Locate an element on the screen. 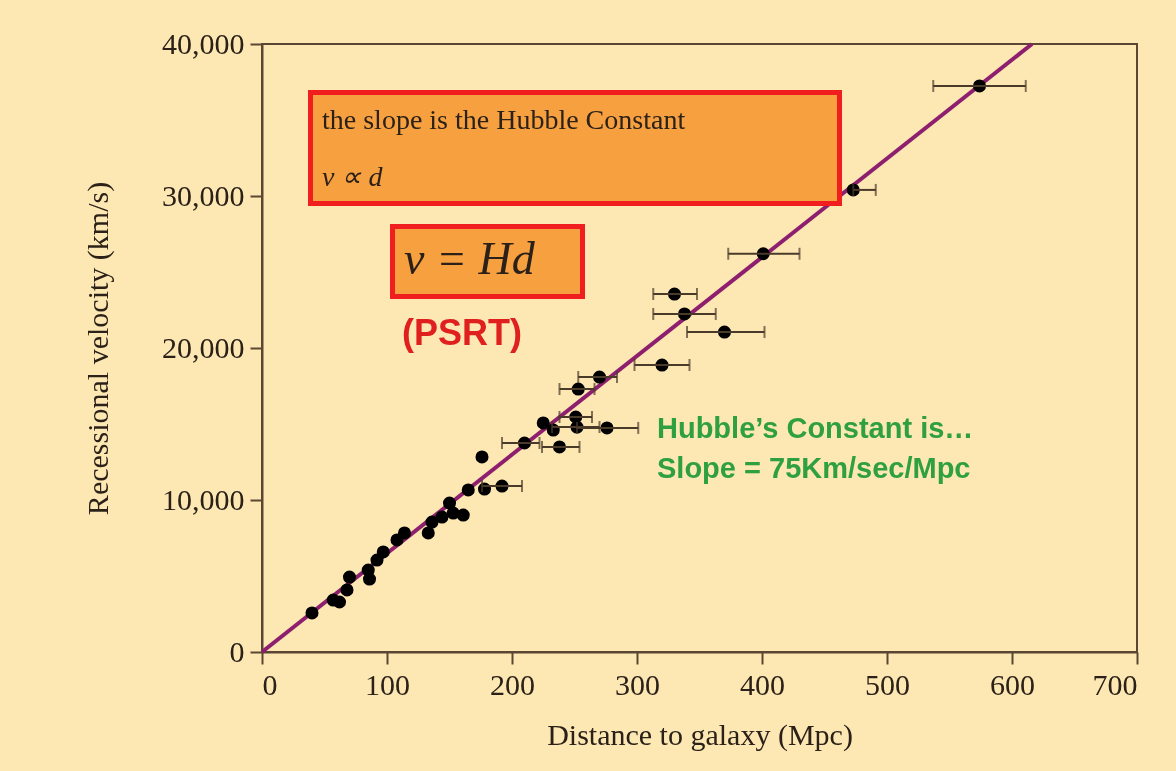 This screenshot has width=1176, height=771. annotation: Slope = 75Km/sec/Mpc is located at coordinates (814, 468).